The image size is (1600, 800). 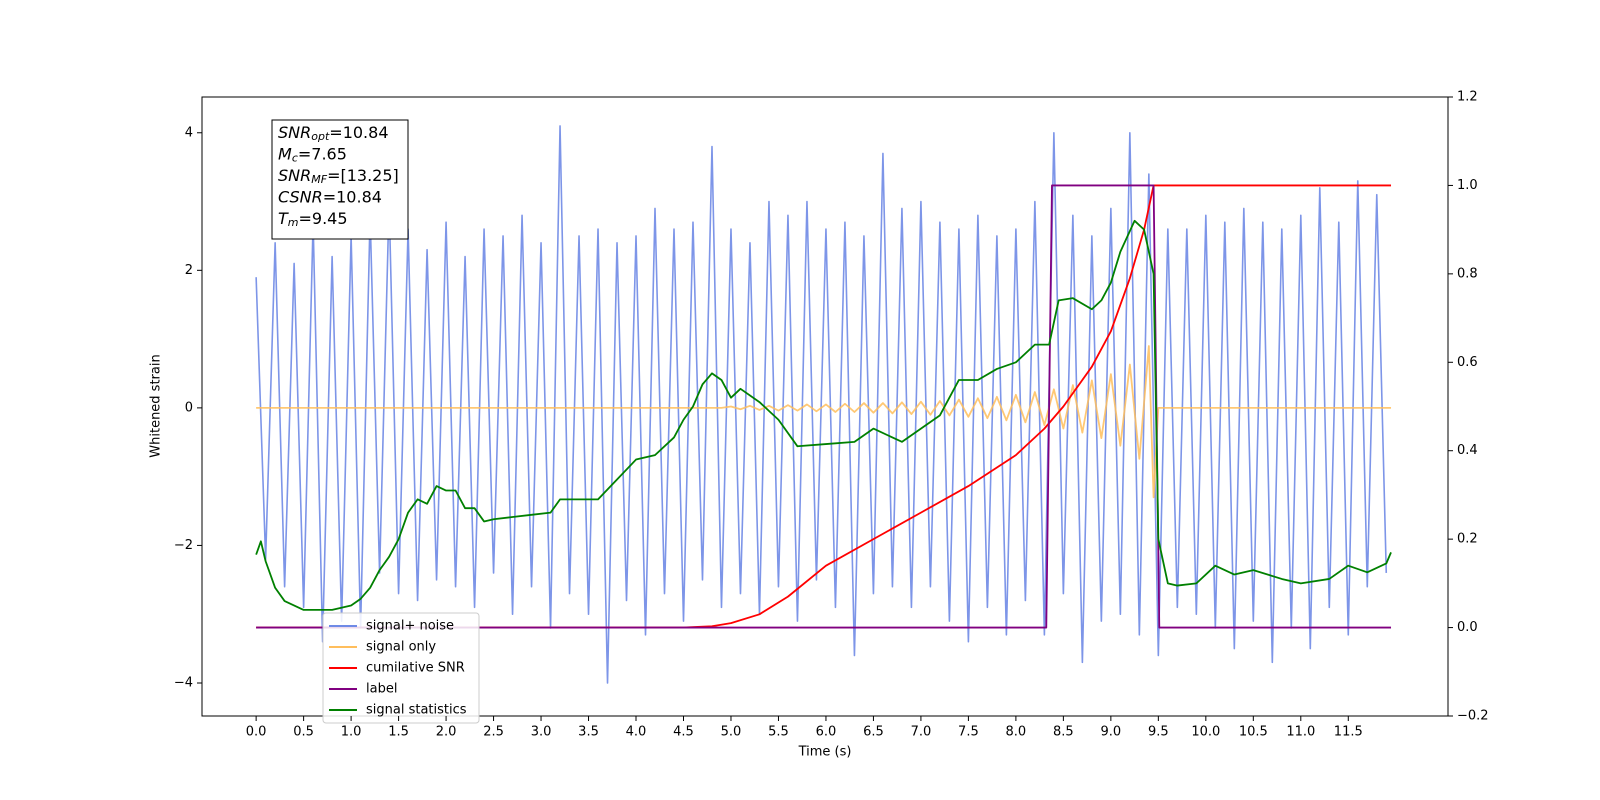 I want to click on annotation-symbol: CSNR, so click(x=300, y=196).